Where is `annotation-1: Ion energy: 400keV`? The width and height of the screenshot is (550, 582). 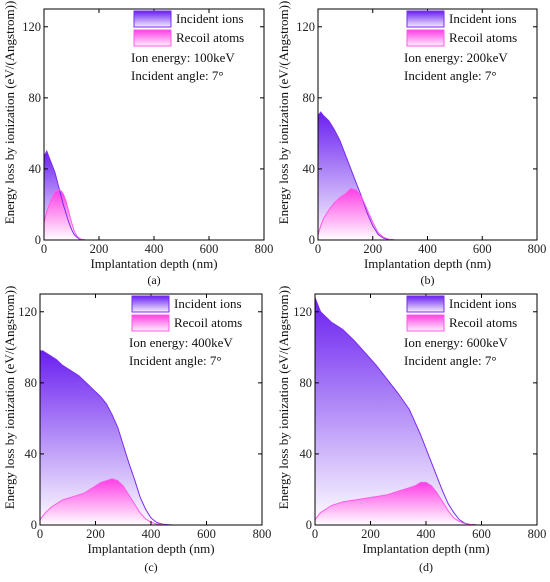
annotation-1: Ion energy: 400keV is located at coordinates (181, 342).